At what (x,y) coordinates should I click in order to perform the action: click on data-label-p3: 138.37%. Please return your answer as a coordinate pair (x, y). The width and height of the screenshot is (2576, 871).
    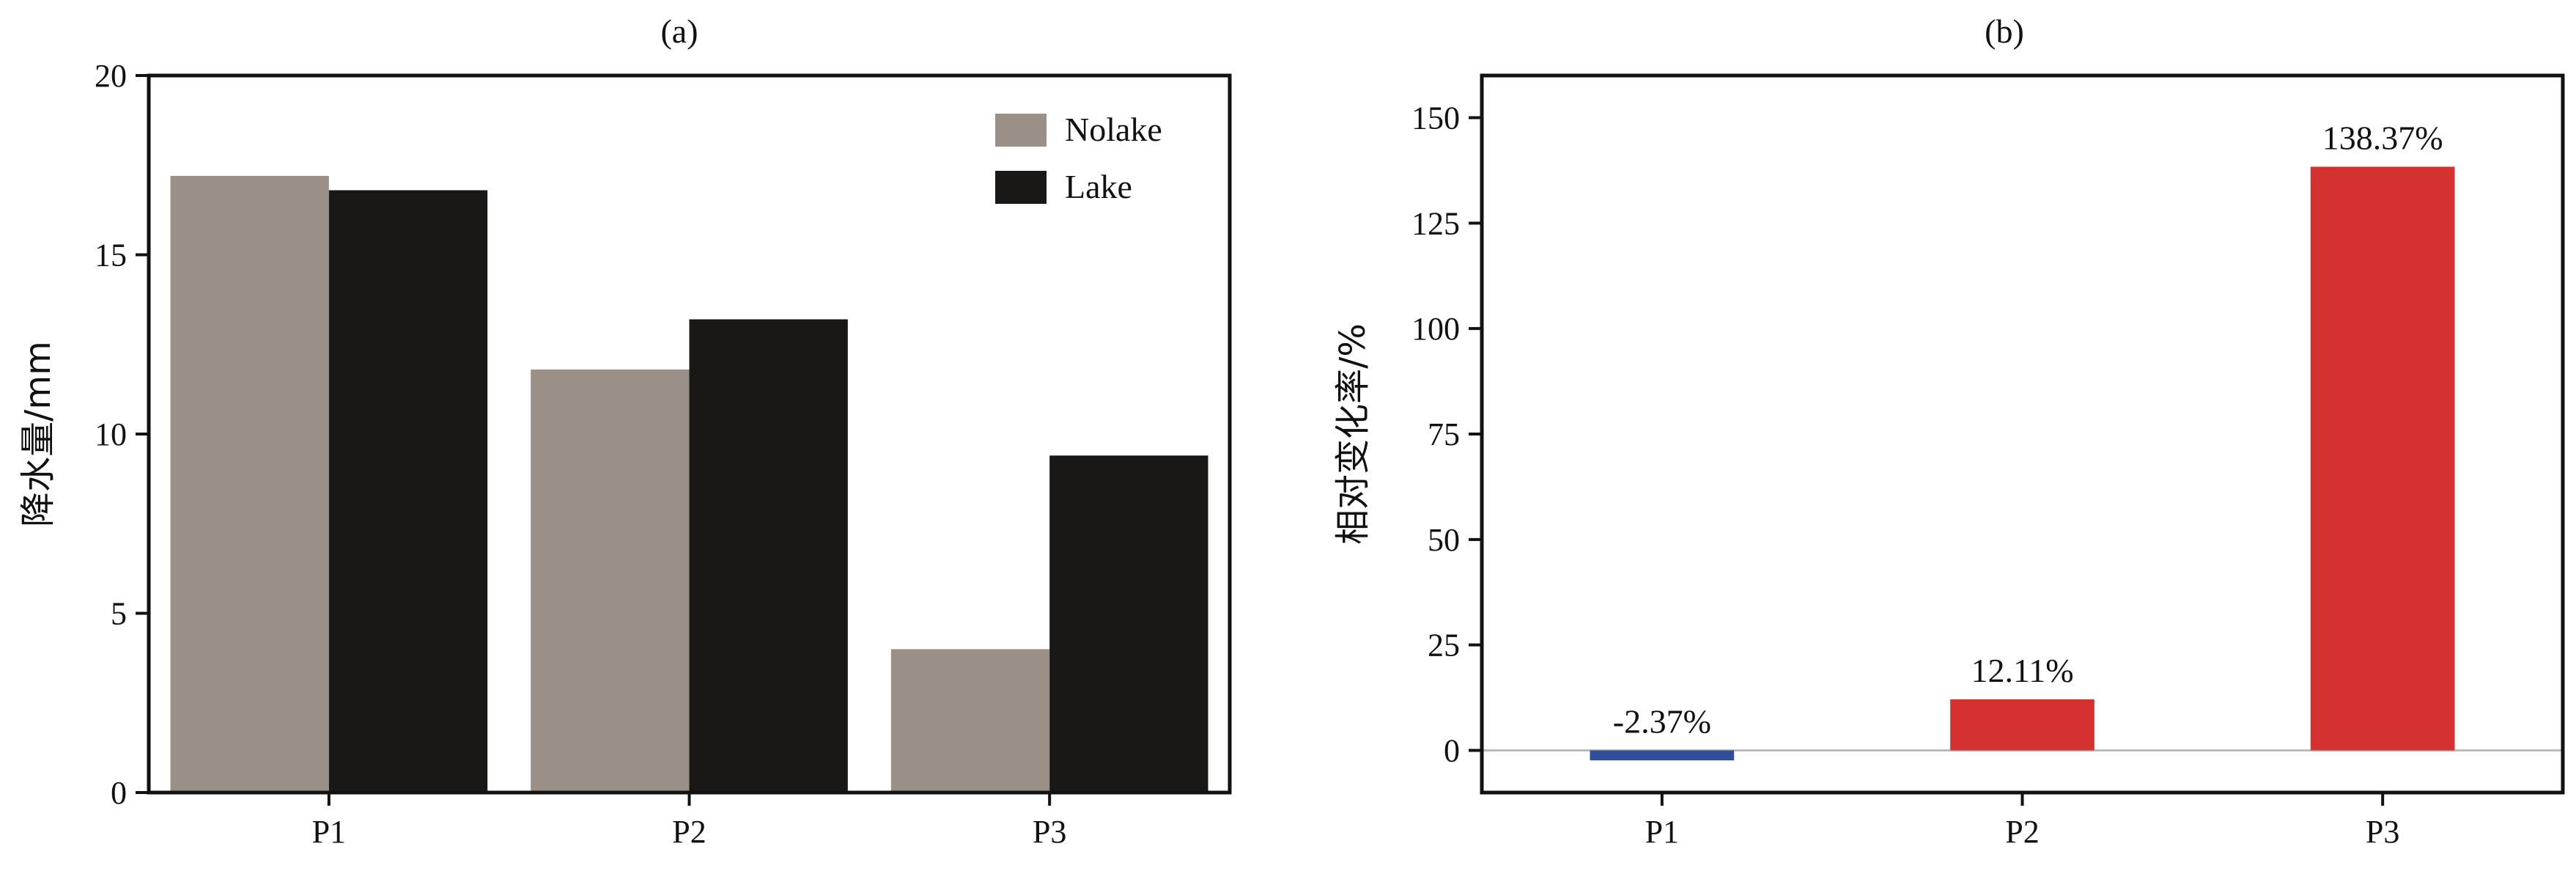
    Looking at the image, I should click on (2382, 137).